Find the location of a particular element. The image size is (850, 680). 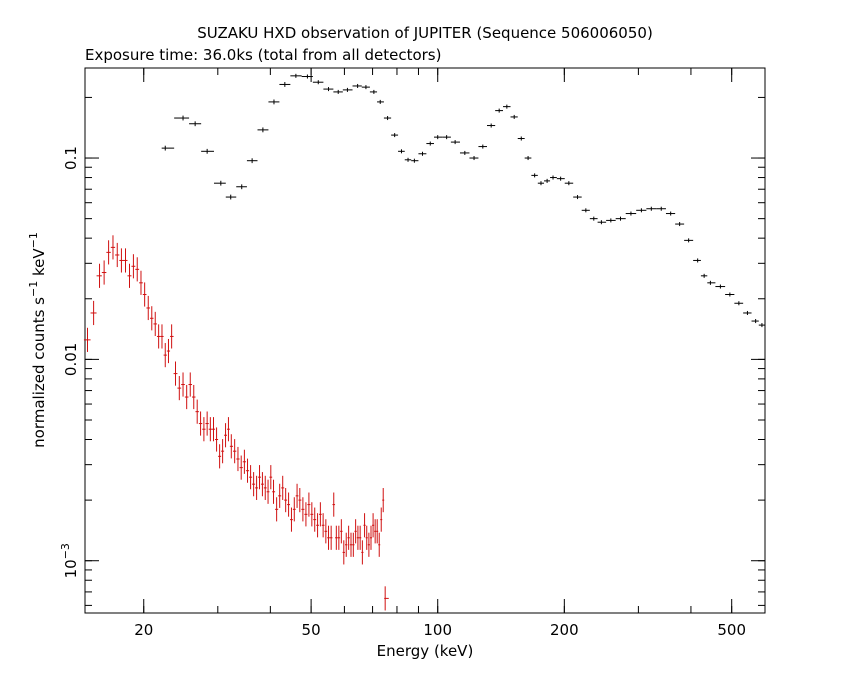

y-tick-label-base: 10 is located at coordinates (71, 568).